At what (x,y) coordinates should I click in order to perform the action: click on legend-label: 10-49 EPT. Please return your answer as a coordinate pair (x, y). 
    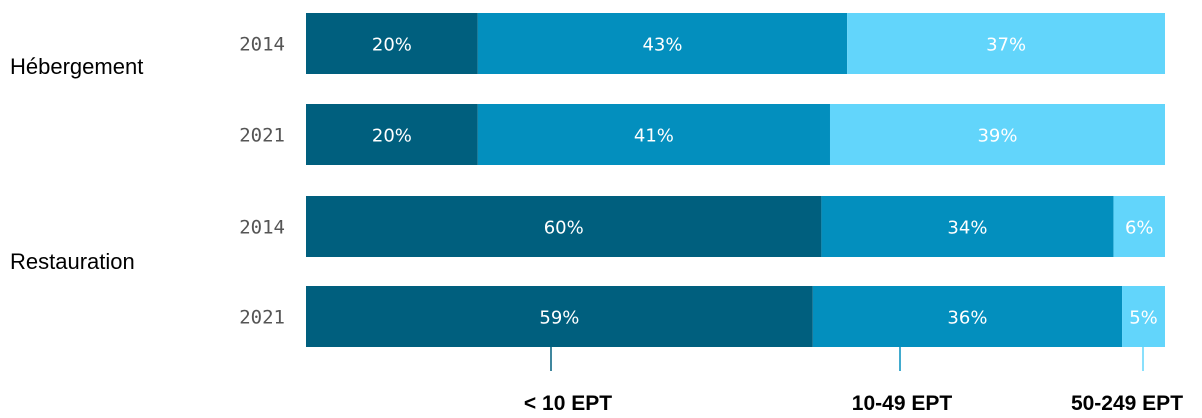
    Looking at the image, I should click on (902, 403).